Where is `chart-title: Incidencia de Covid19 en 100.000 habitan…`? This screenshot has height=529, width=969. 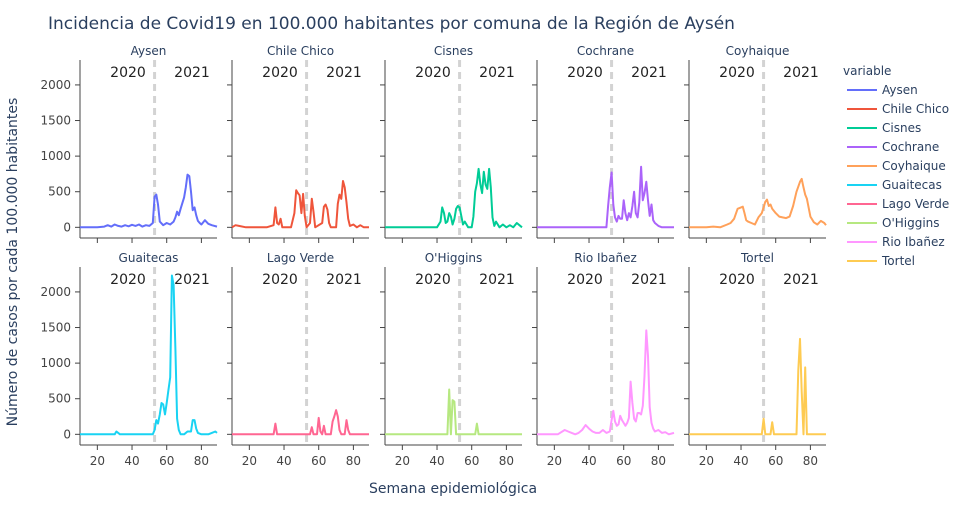
chart-title: Incidencia de Covid19 en 100.000 habitan… is located at coordinates (391, 24).